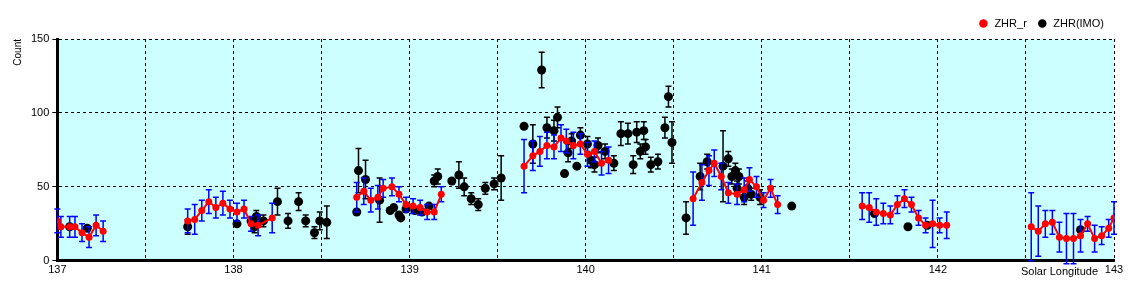  What do you see at coordinates (409, 269) in the screenshot?
I see `x-tick-label: 139` at bounding box center [409, 269].